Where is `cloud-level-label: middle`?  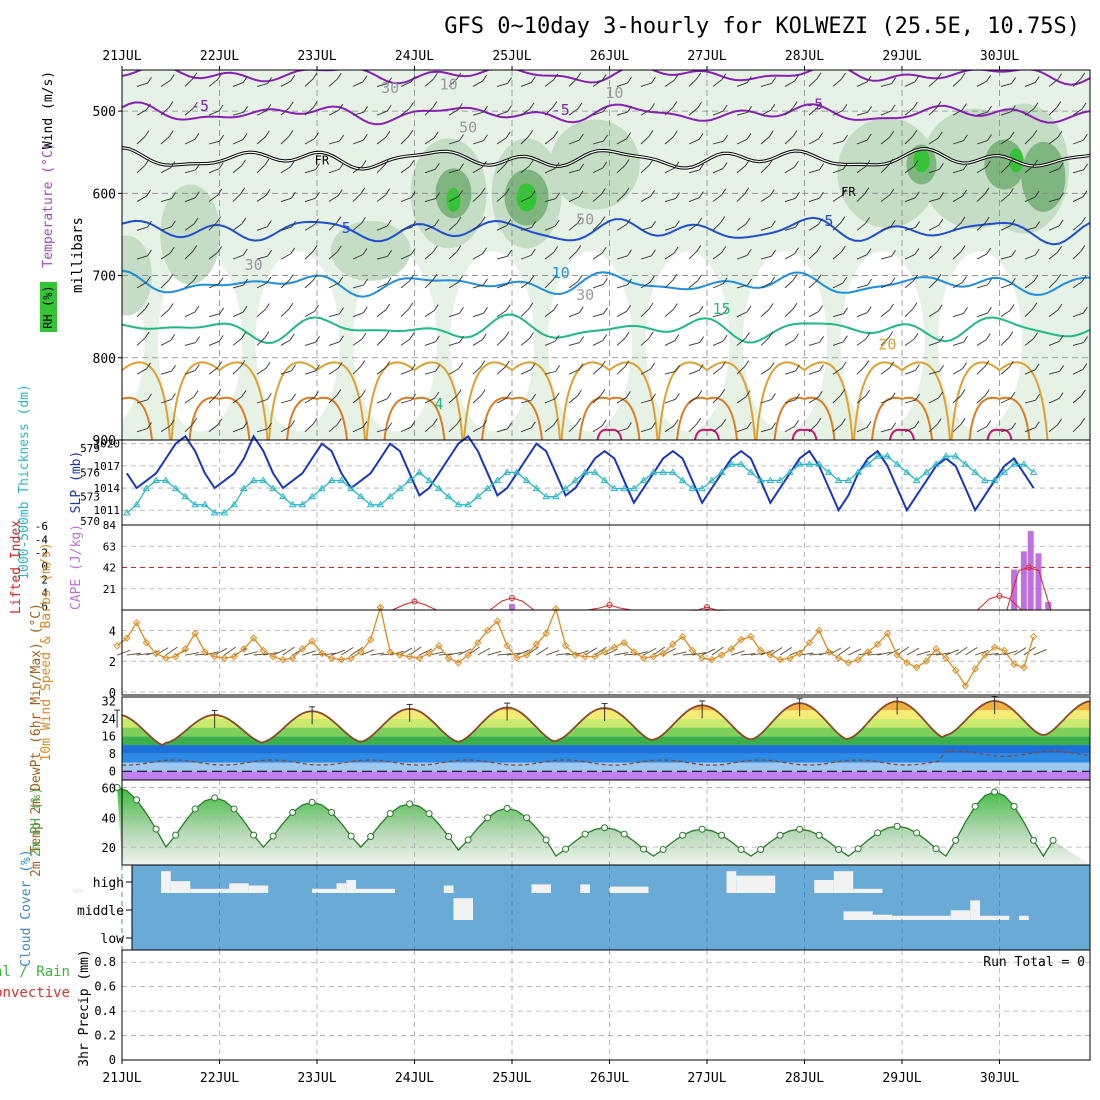 cloud-level-label: middle is located at coordinates (100, 911).